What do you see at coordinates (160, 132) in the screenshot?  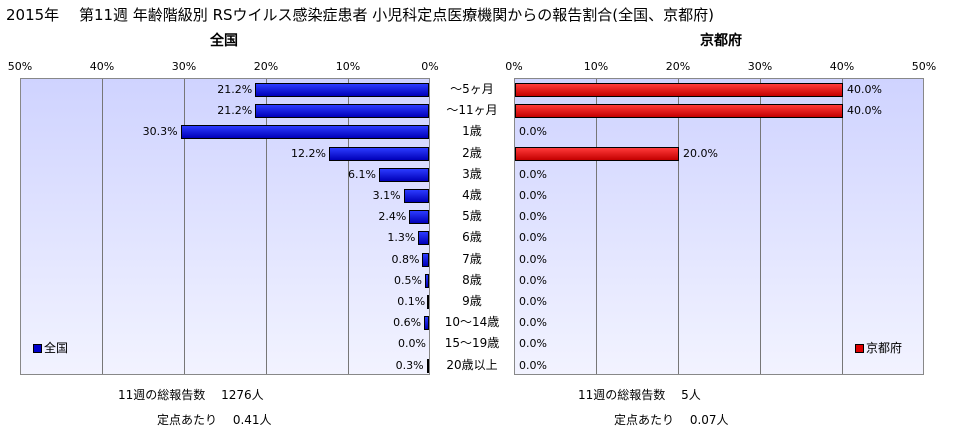 I see `national-data-label: 30.3%` at bounding box center [160, 132].